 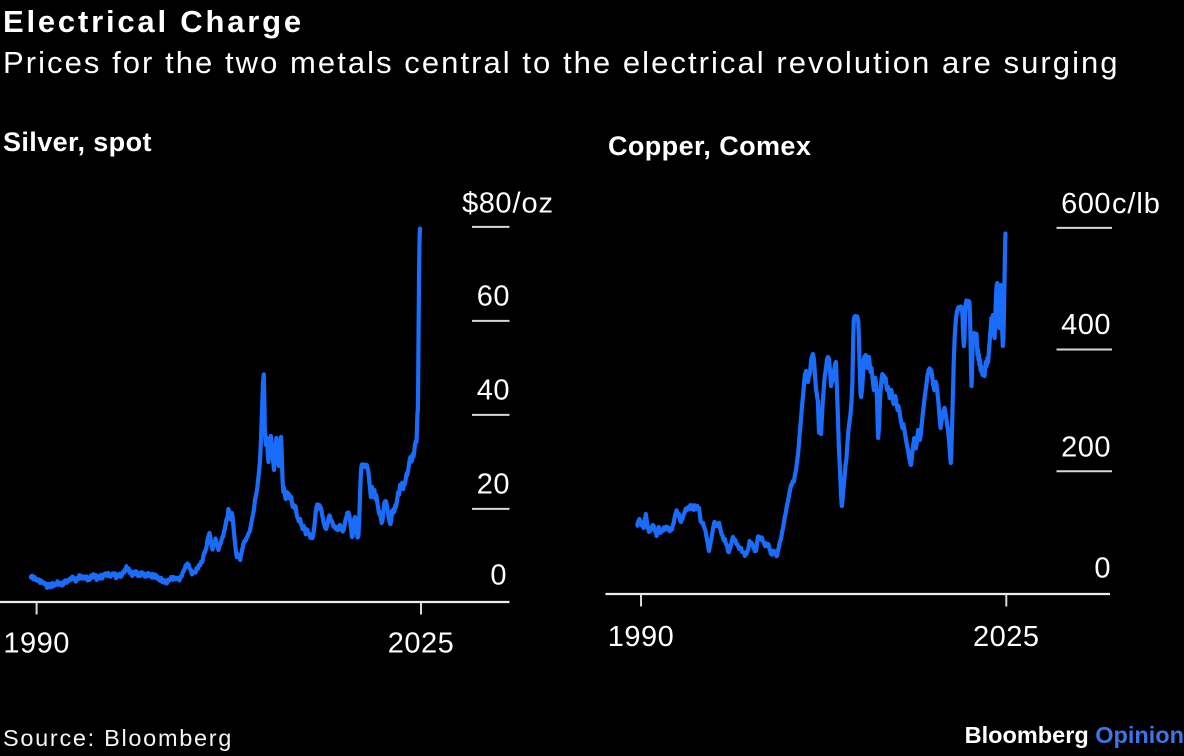 I want to click on svg-text: c/lb, so click(x=1136, y=204).